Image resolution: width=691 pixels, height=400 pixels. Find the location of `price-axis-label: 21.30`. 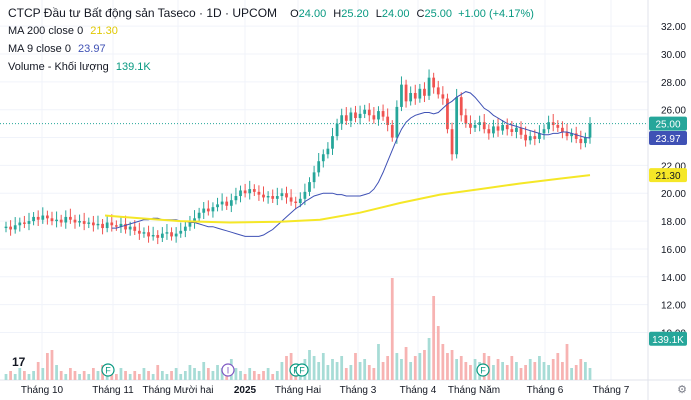

price-axis-label: 21.30 is located at coordinates (667, 176).